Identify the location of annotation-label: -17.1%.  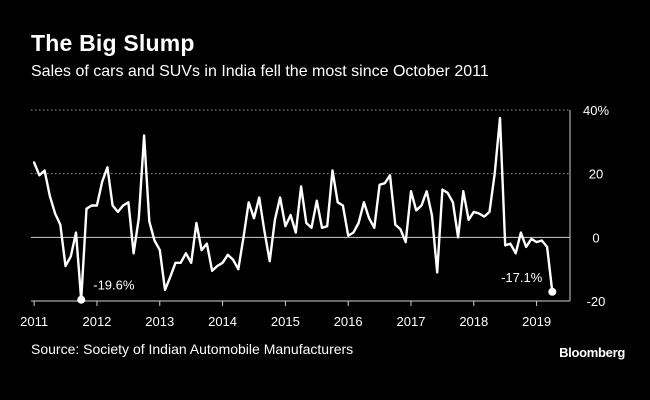
(522, 277).